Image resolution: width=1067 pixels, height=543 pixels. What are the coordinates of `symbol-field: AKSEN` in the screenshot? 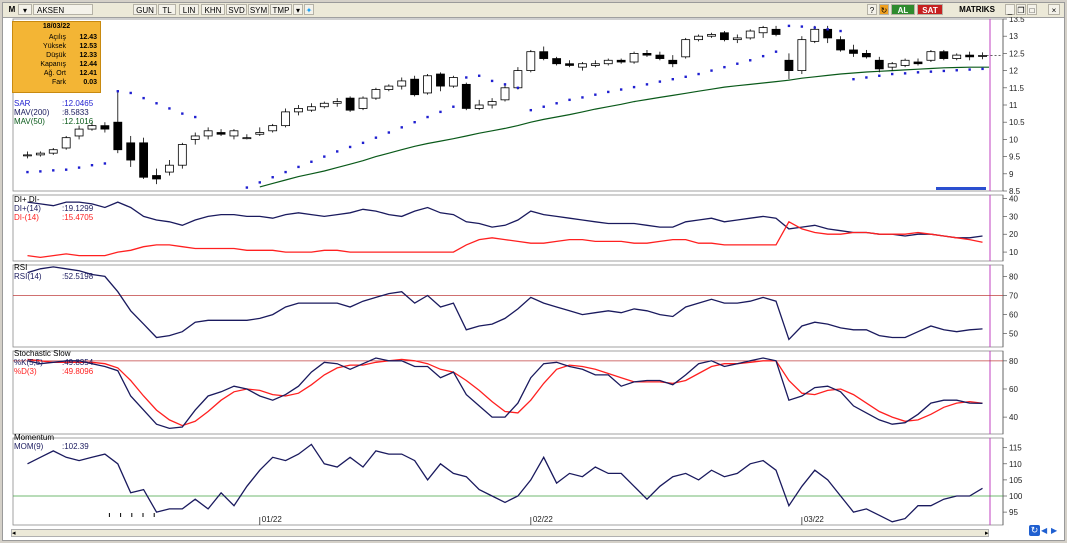 It's located at (63, 9).